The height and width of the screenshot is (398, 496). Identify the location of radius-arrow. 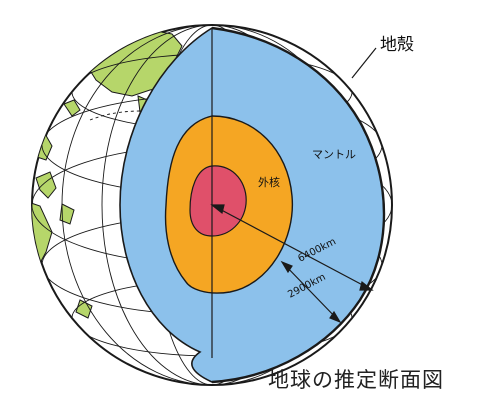
(292, 247).